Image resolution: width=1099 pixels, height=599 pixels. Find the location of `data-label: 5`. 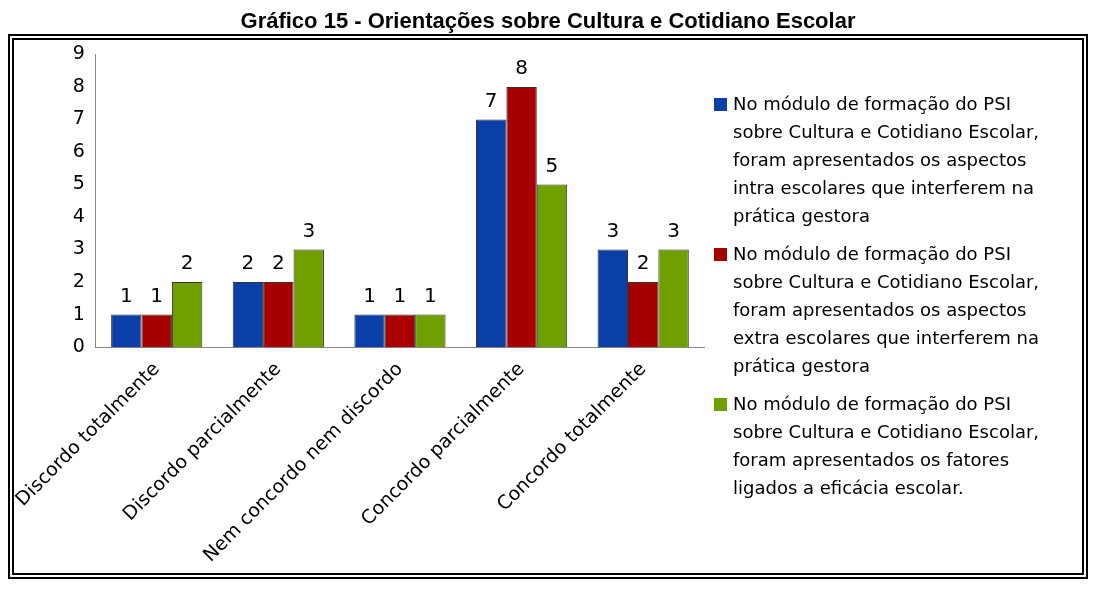

data-label: 5 is located at coordinates (552, 164).